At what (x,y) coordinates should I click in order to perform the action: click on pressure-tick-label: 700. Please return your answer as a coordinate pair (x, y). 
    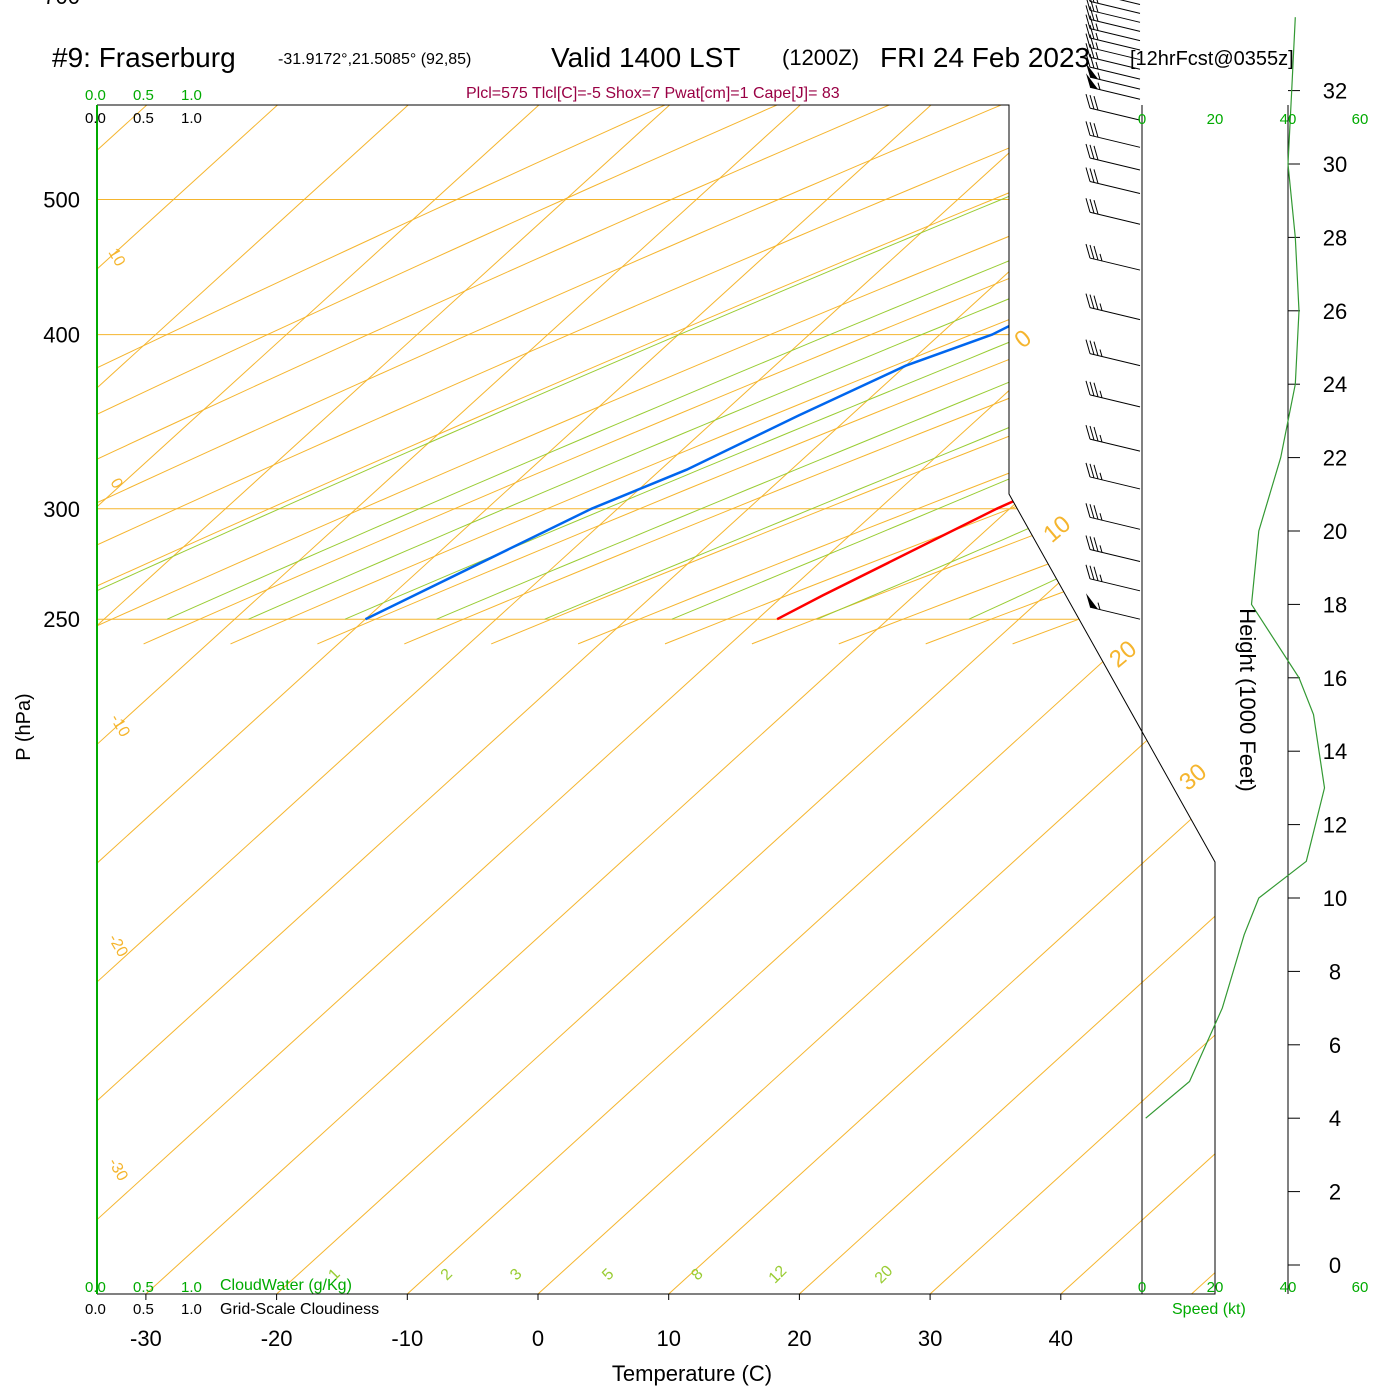
    Looking at the image, I should click on (61, 4).